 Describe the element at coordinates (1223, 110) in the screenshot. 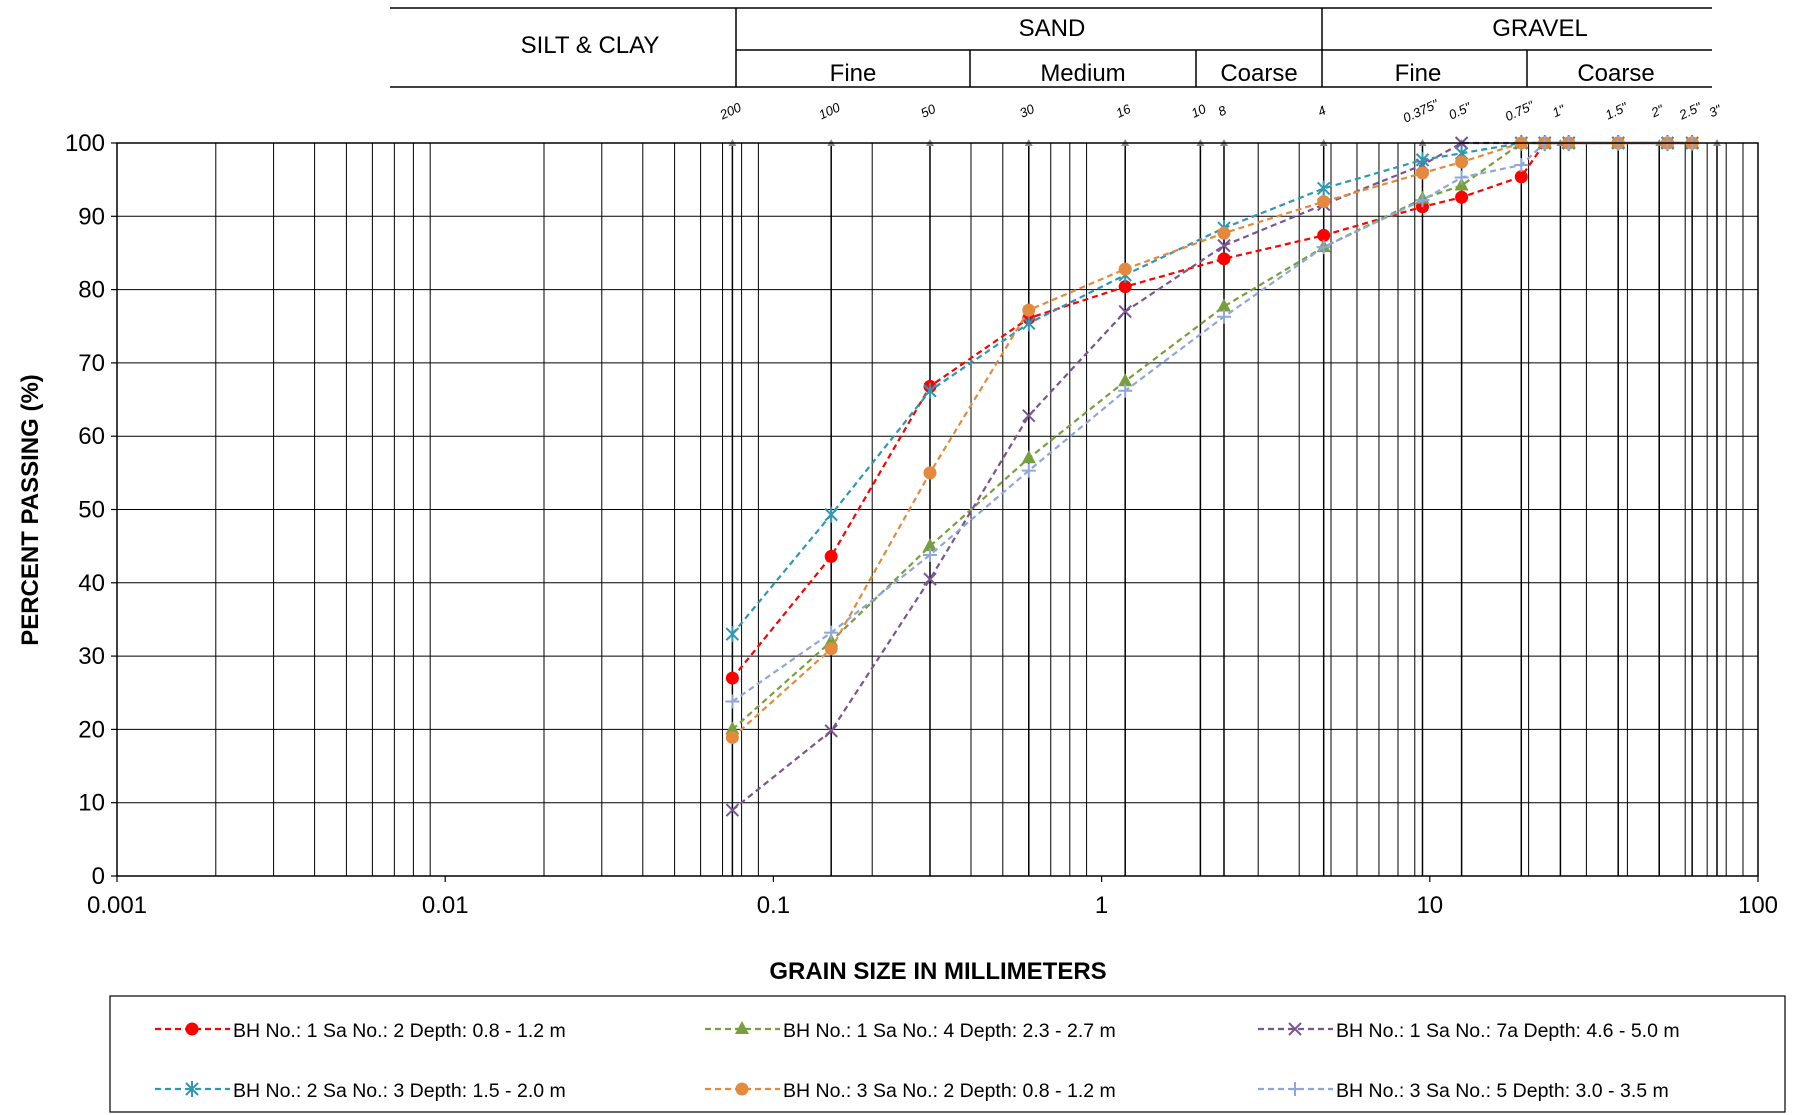

I see `sieve-label: 8` at that location.